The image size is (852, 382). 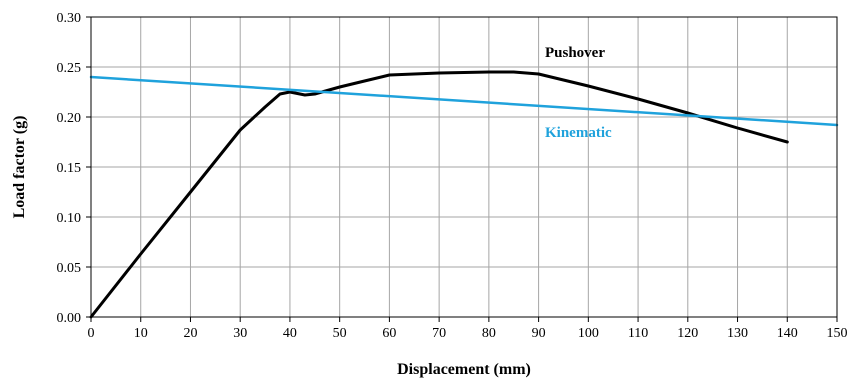 I want to click on x-tick-label: 140, so click(x=787, y=333).